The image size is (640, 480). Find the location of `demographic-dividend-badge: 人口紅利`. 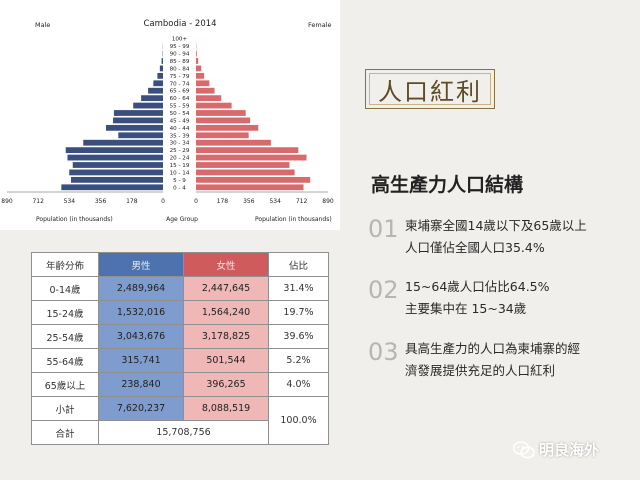

demographic-dividend-badge: 人口紅利 is located at coordinates (430, 89).